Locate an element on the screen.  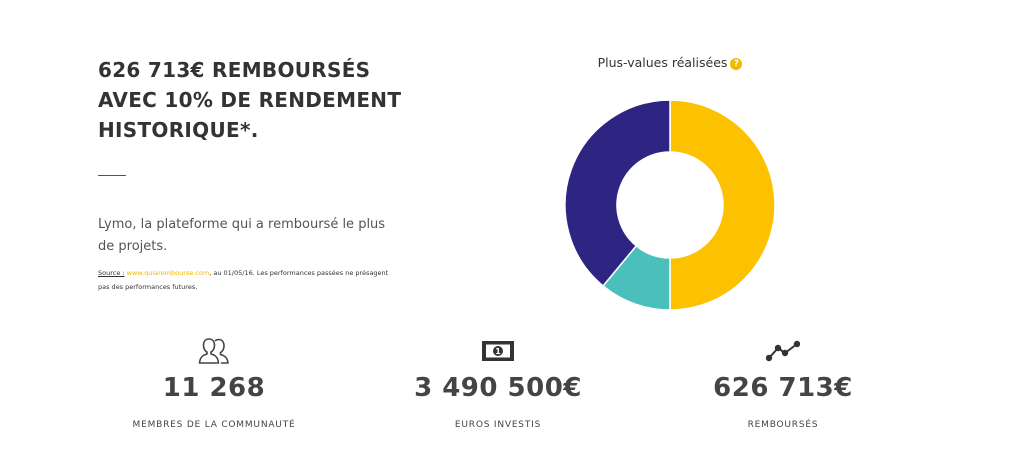
divider is located at coordinates (112, 175).